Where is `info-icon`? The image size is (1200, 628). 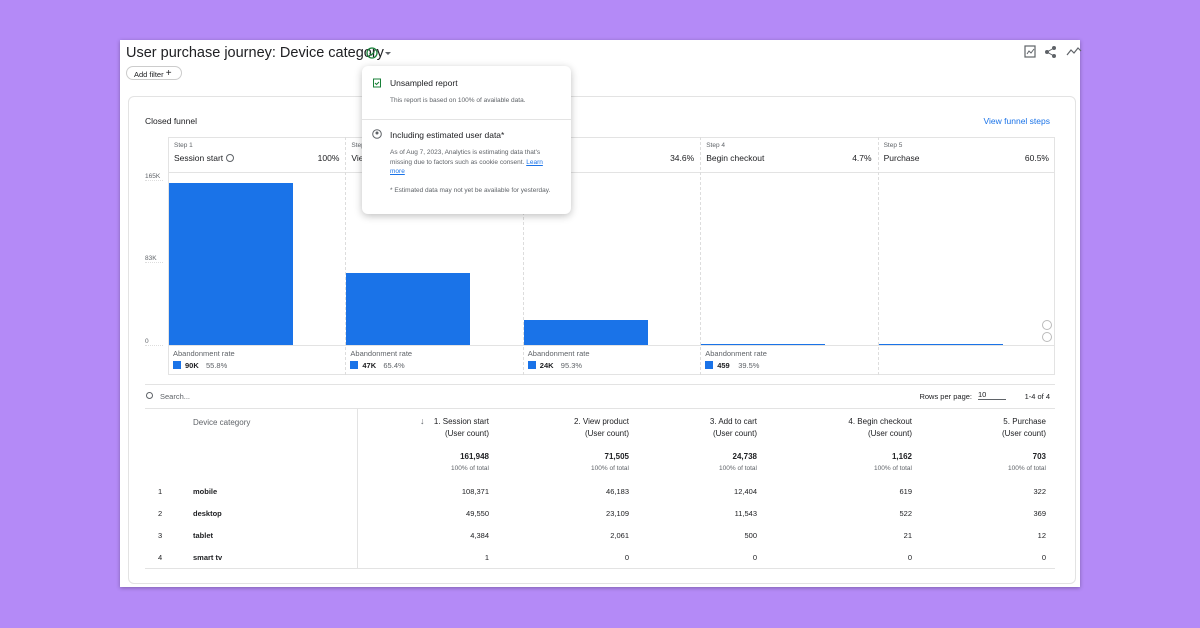
info-icon is located at coordinates (230, 158).